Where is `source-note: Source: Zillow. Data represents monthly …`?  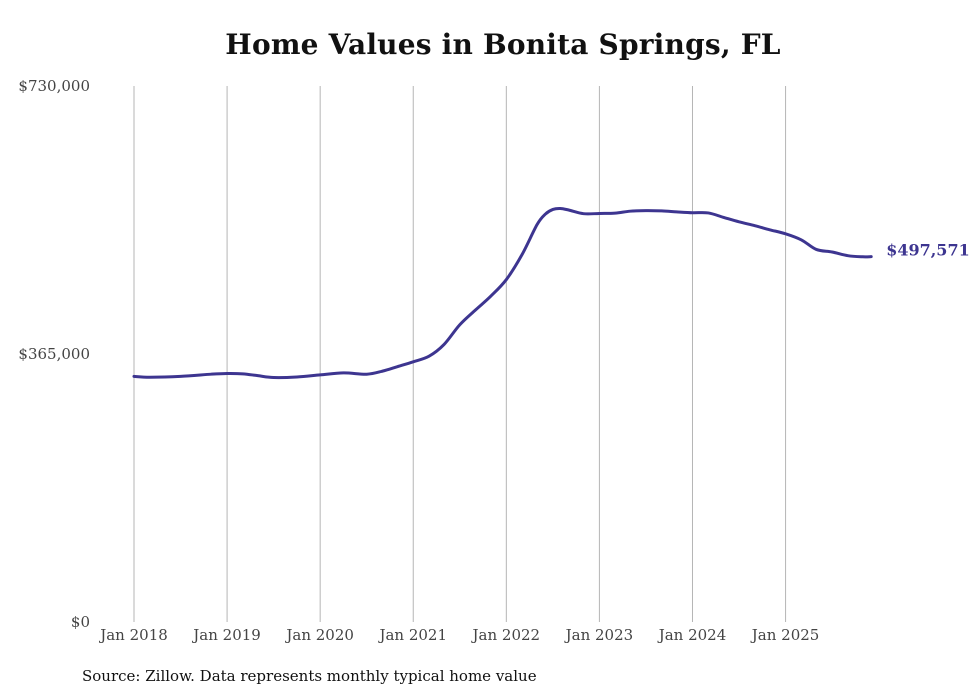
source-note: Source: Zillow. Data represents monthly … is located at coordinates (309, 676).